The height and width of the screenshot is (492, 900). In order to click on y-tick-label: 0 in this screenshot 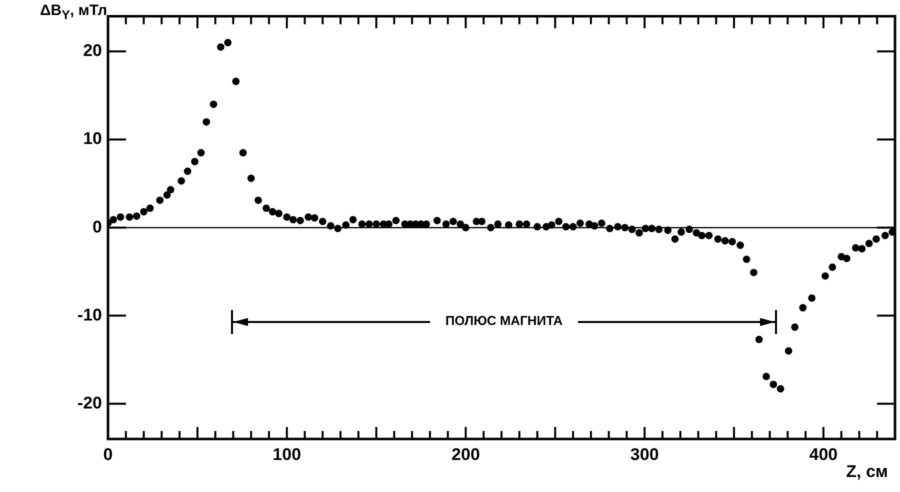, I will do `click(97, 226)`.